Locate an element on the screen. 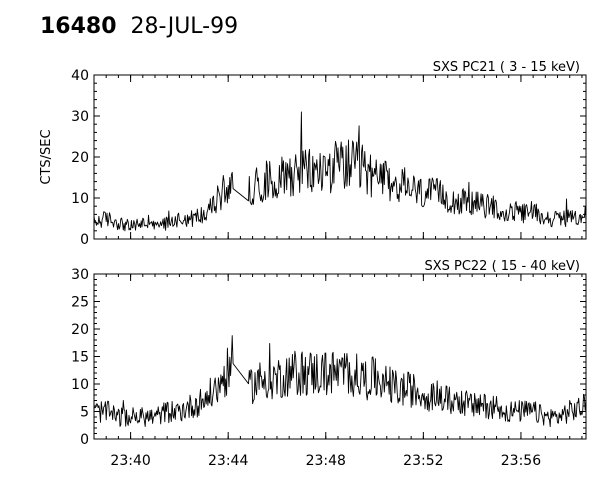  y-tick-label: 40 is located at coordinates (80, 76).